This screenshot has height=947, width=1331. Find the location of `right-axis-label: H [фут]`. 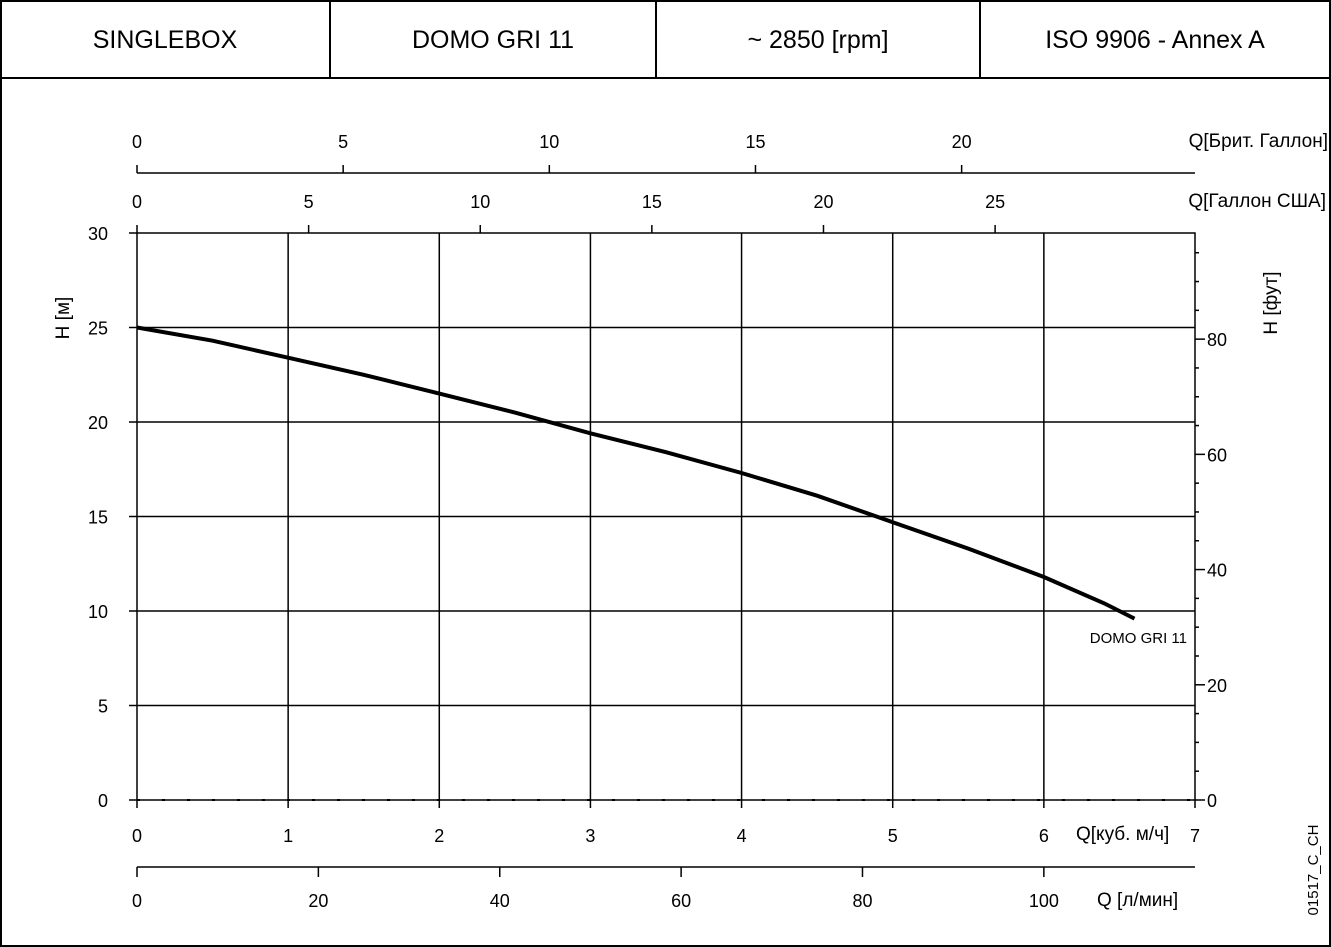

right-axis-label: H [фут] is located at coordinates (1271, 302).